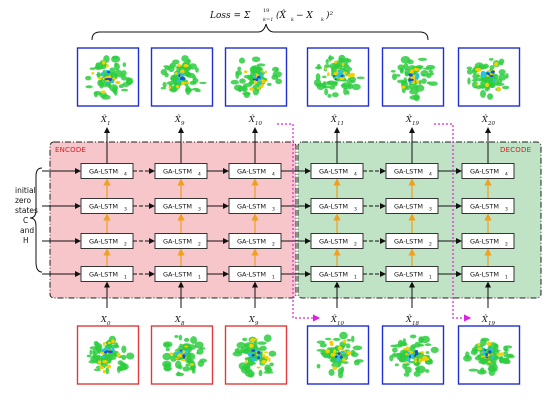  I want to click on input-label: X̂ 19, so click(488, 321).